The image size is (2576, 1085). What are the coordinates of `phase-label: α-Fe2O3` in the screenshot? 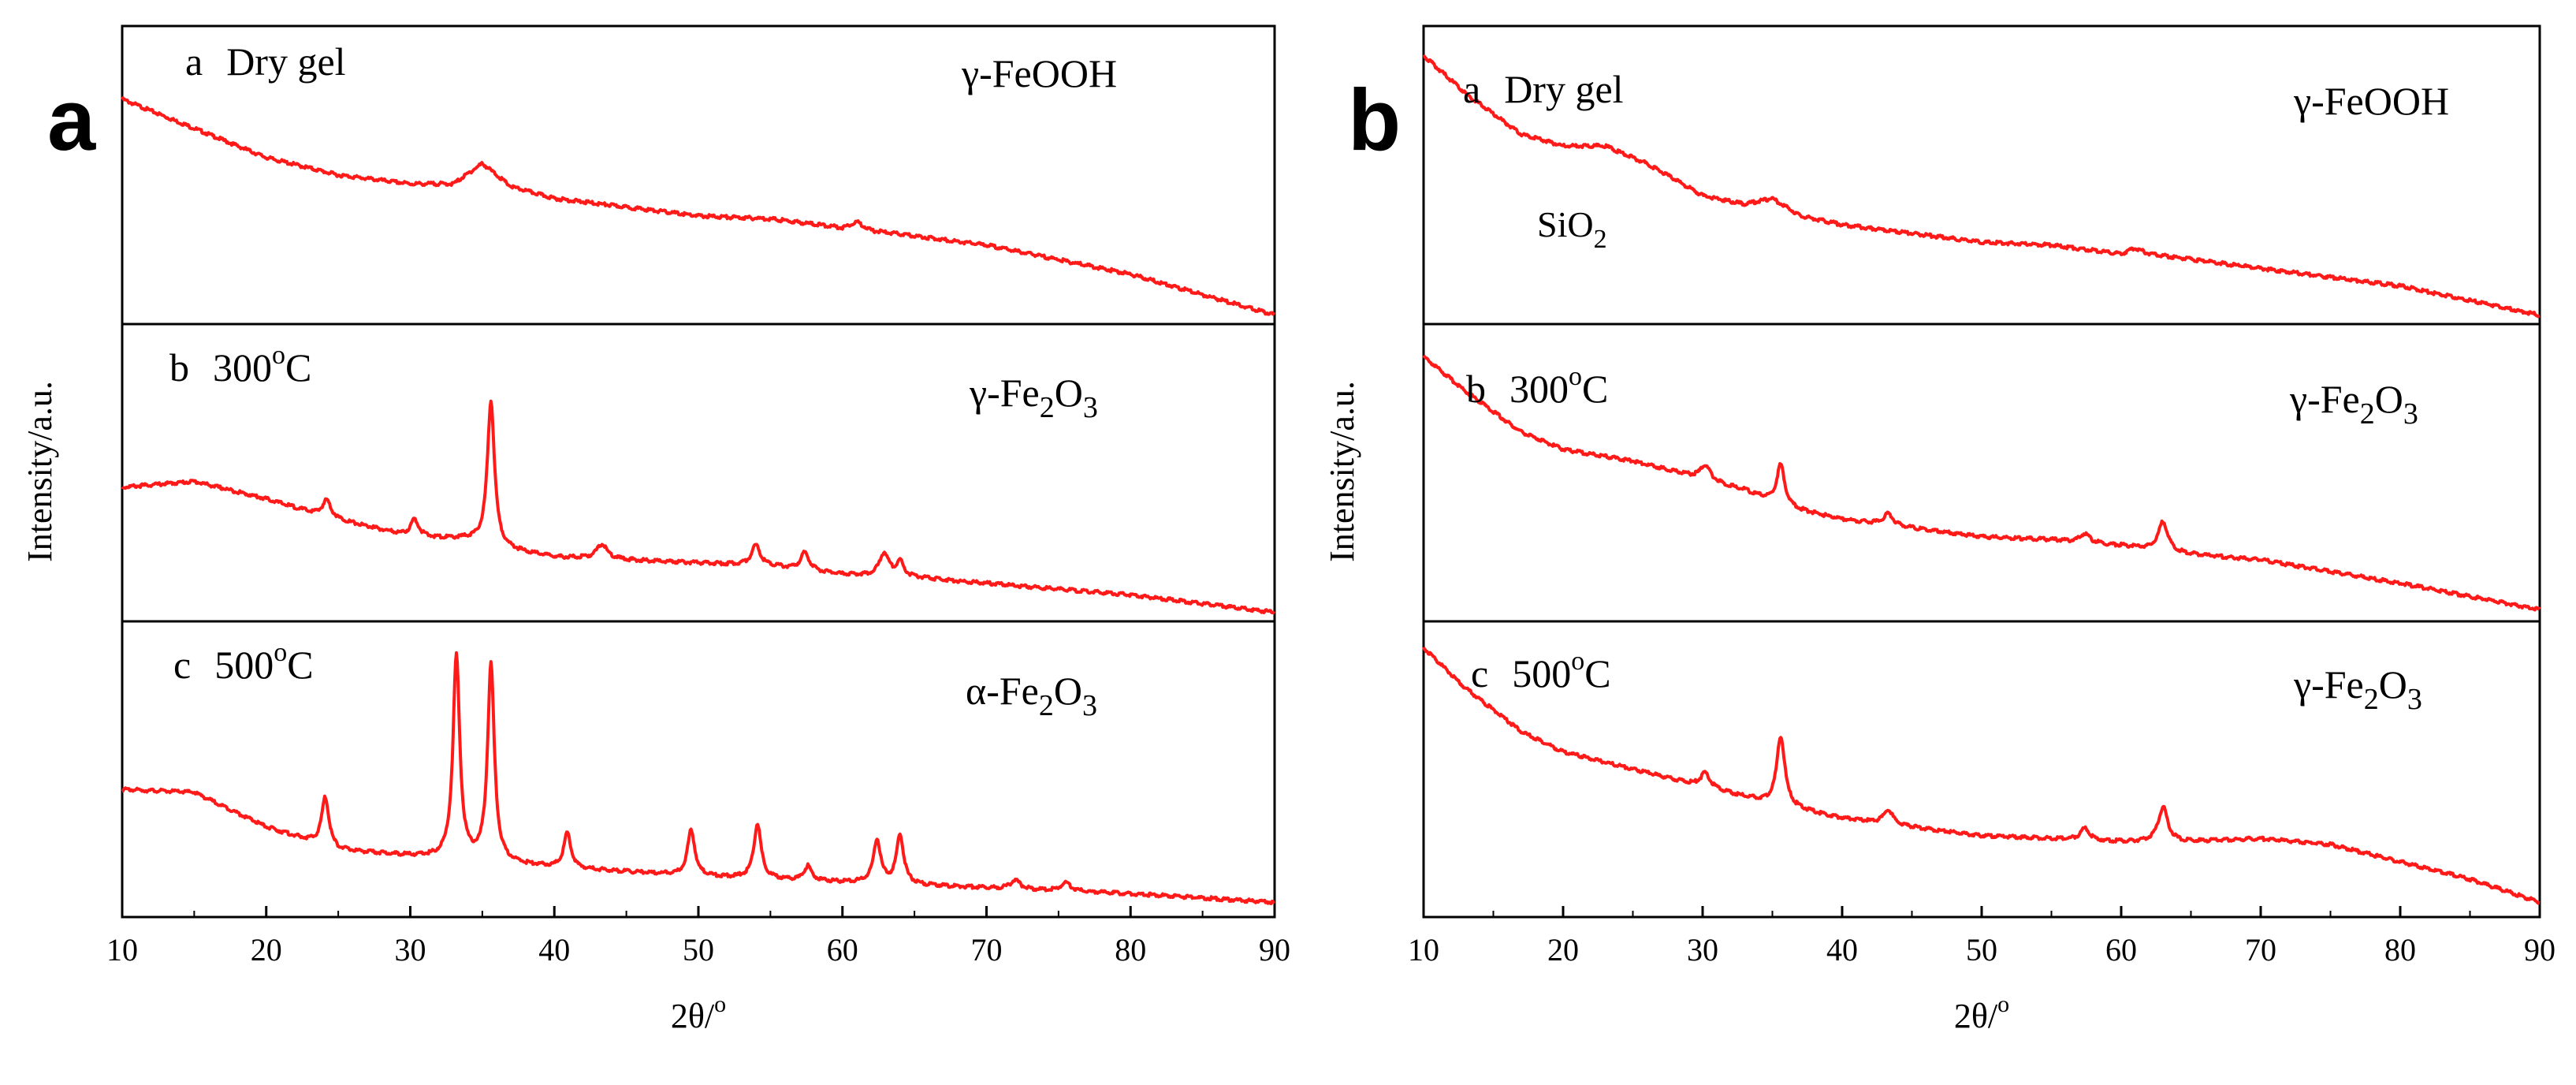 It's located at (1031, 695).